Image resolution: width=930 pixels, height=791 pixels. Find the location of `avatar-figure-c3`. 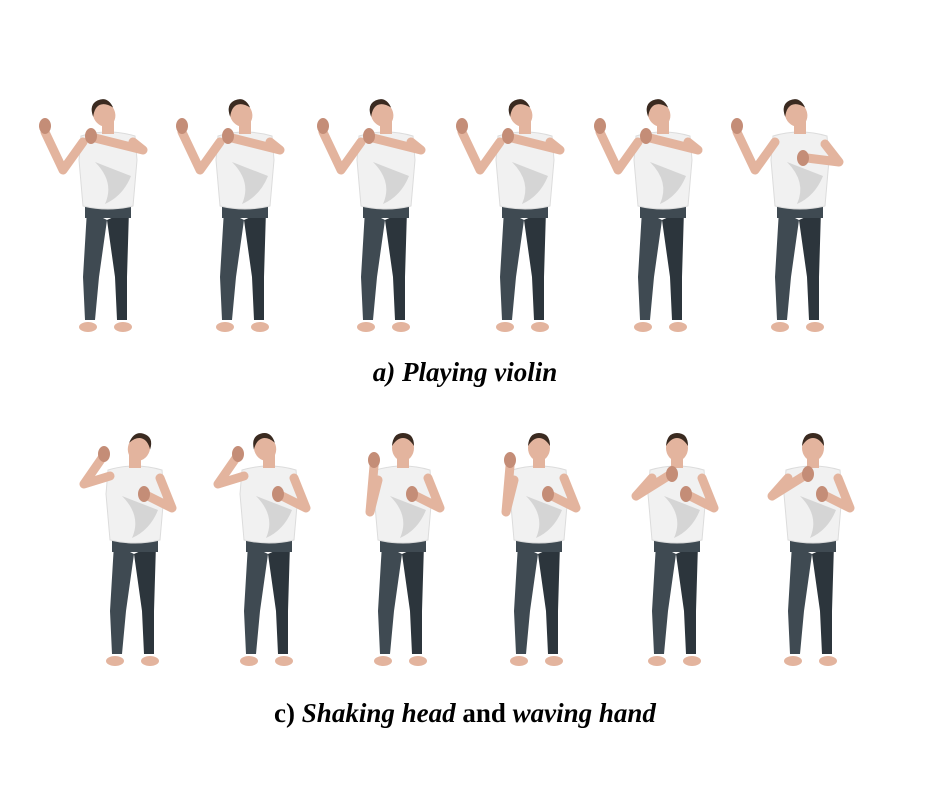

avatar-figure-c3 is located at coordinates (405, 549).